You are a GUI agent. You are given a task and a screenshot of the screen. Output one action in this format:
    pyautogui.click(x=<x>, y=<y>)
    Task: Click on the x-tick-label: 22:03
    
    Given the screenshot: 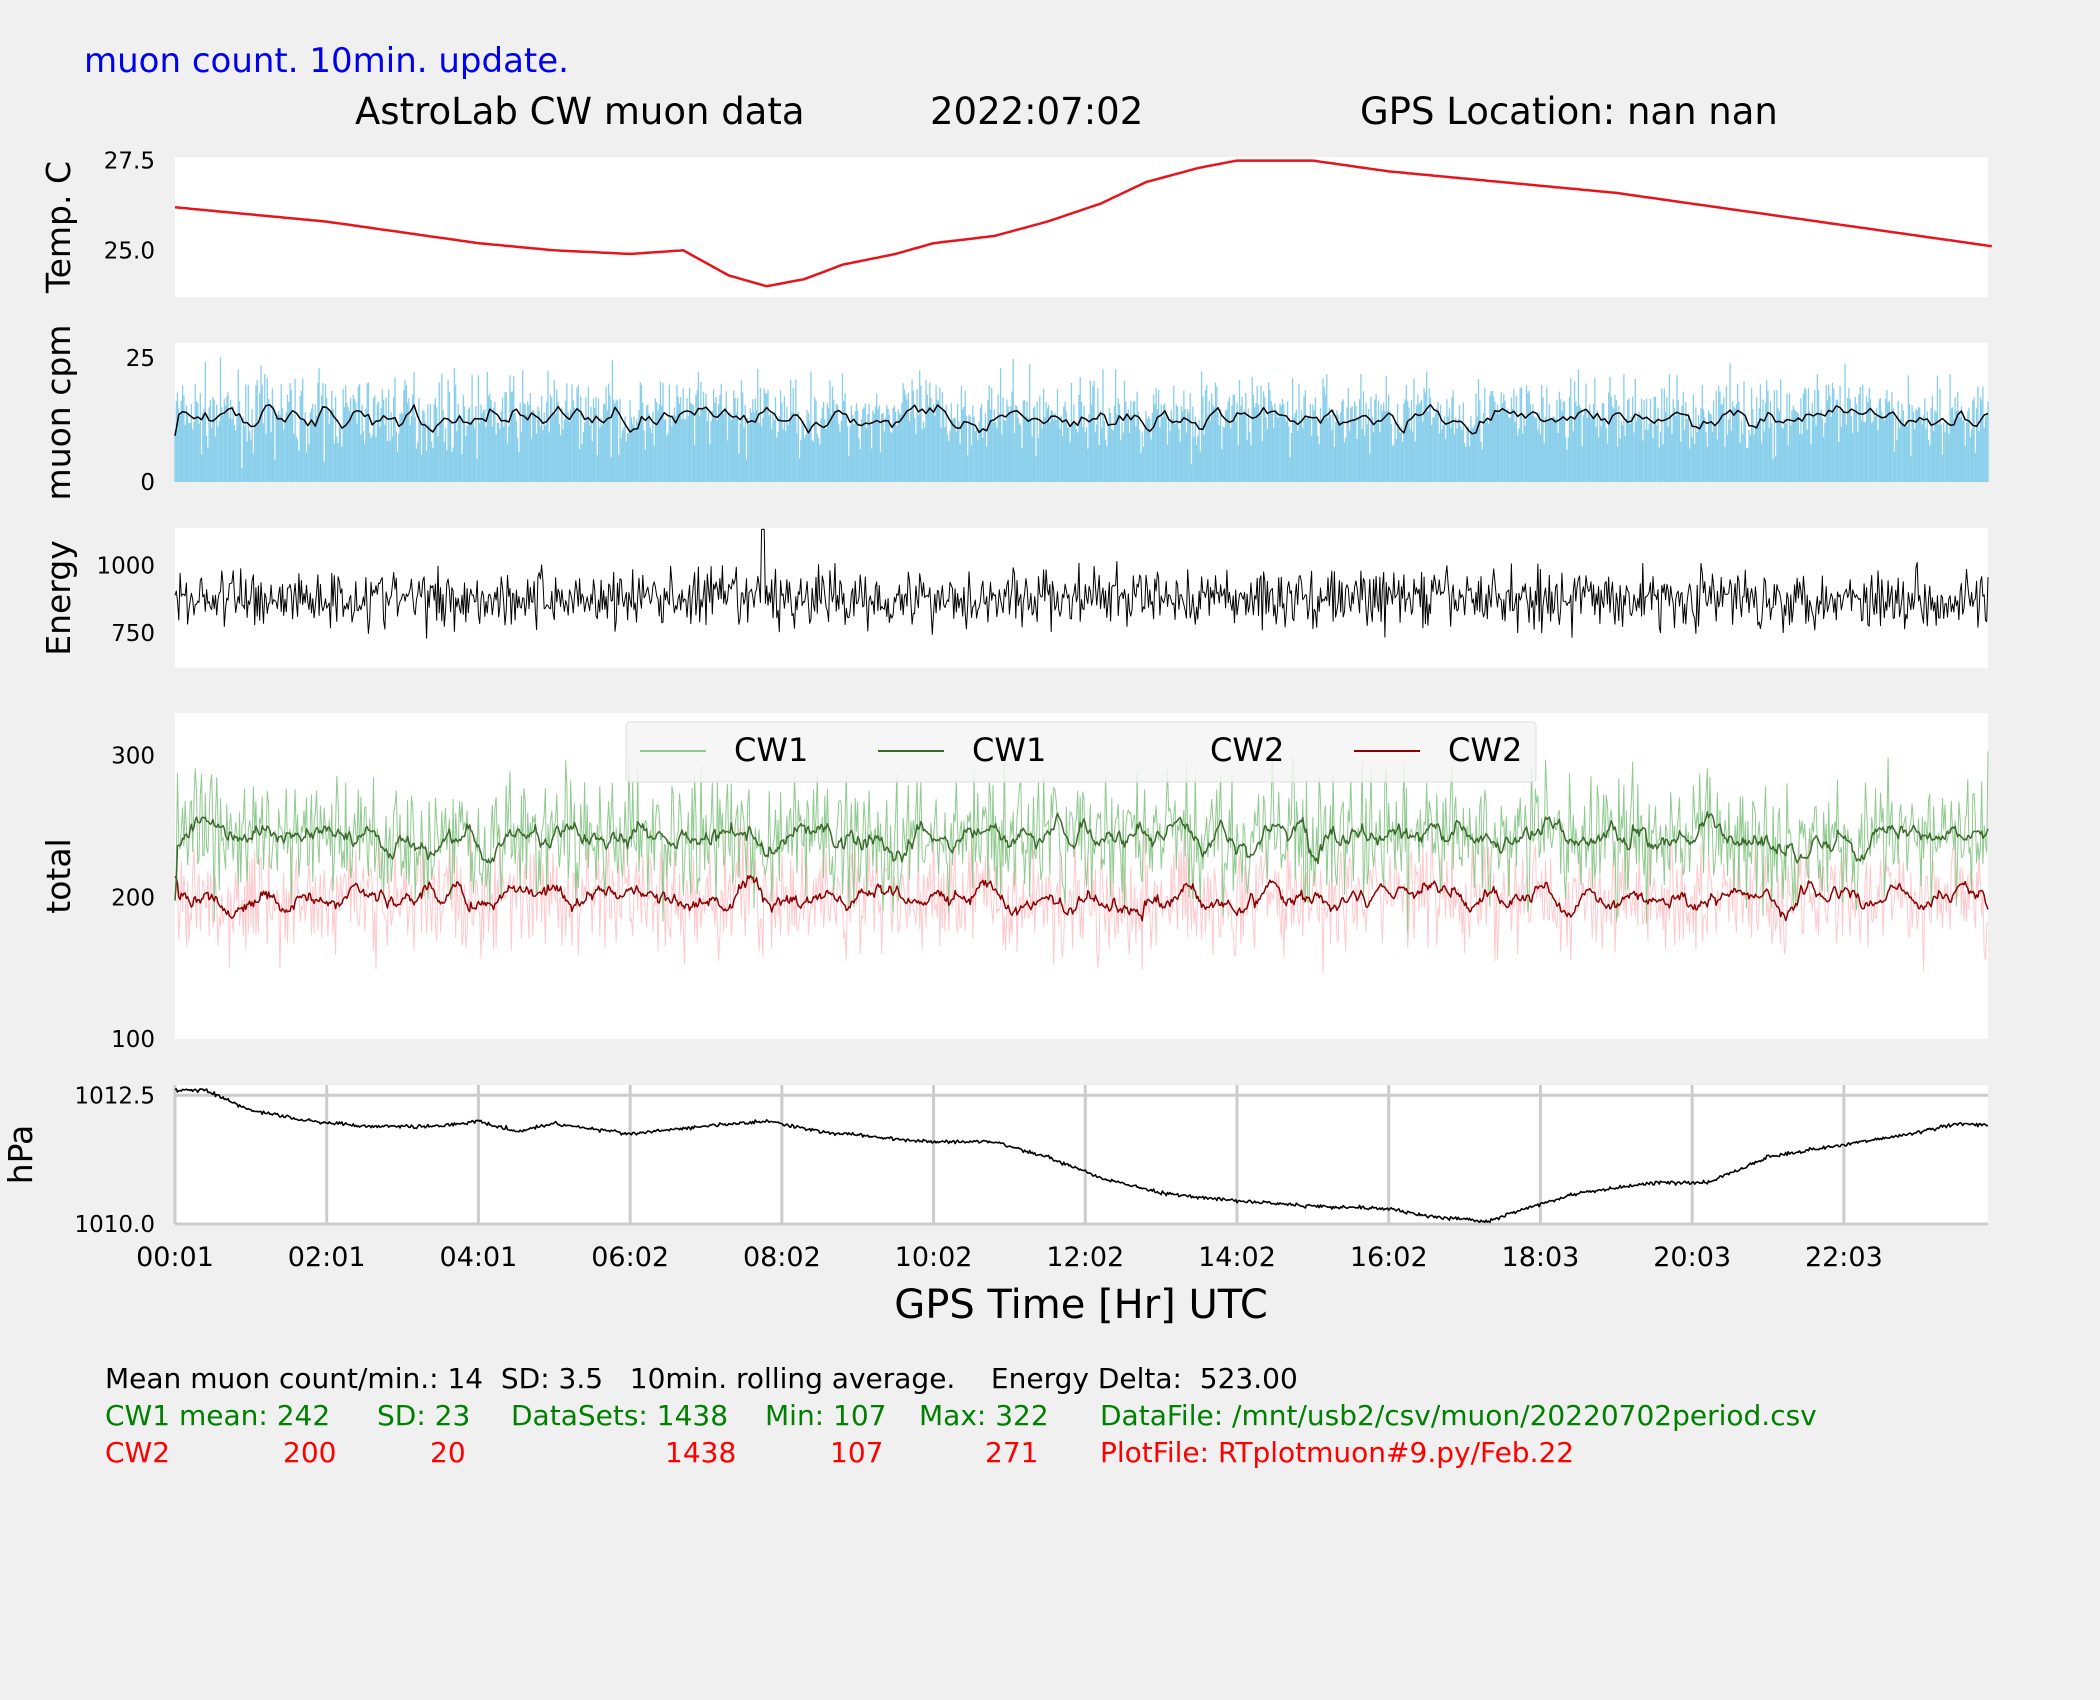 What is the action you would take?
    pyautogui.click(x=1844, y=1257)
    